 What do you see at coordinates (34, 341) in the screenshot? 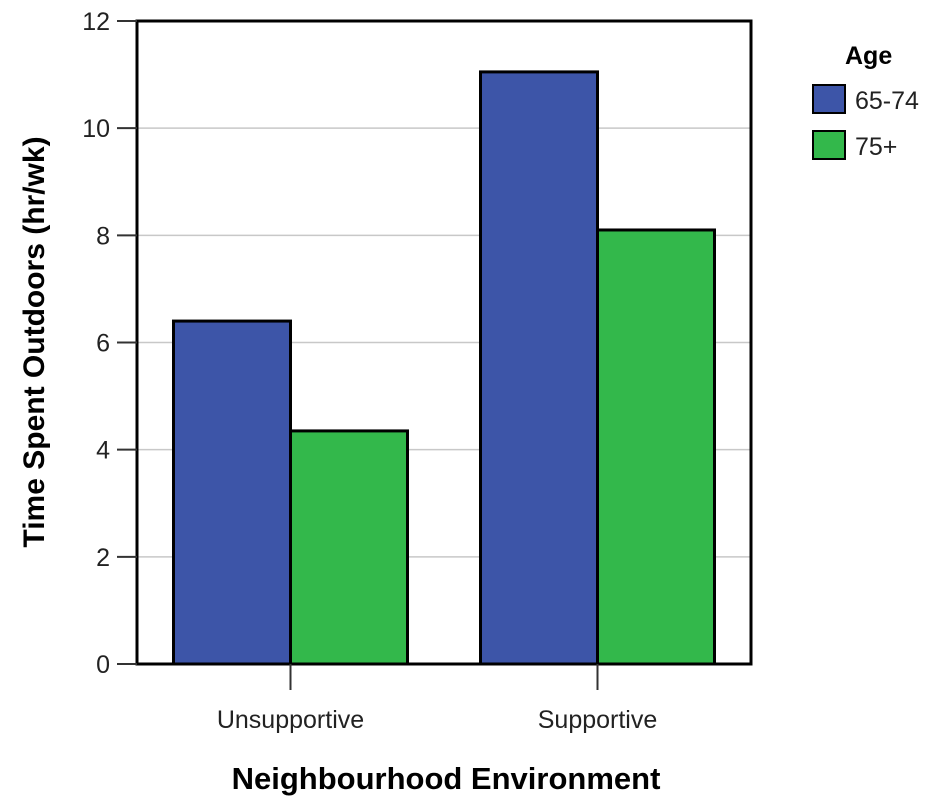
I see `y-axis-title: Time Spent Outdoors (hr/wk)` at bounding box center [34, 341].